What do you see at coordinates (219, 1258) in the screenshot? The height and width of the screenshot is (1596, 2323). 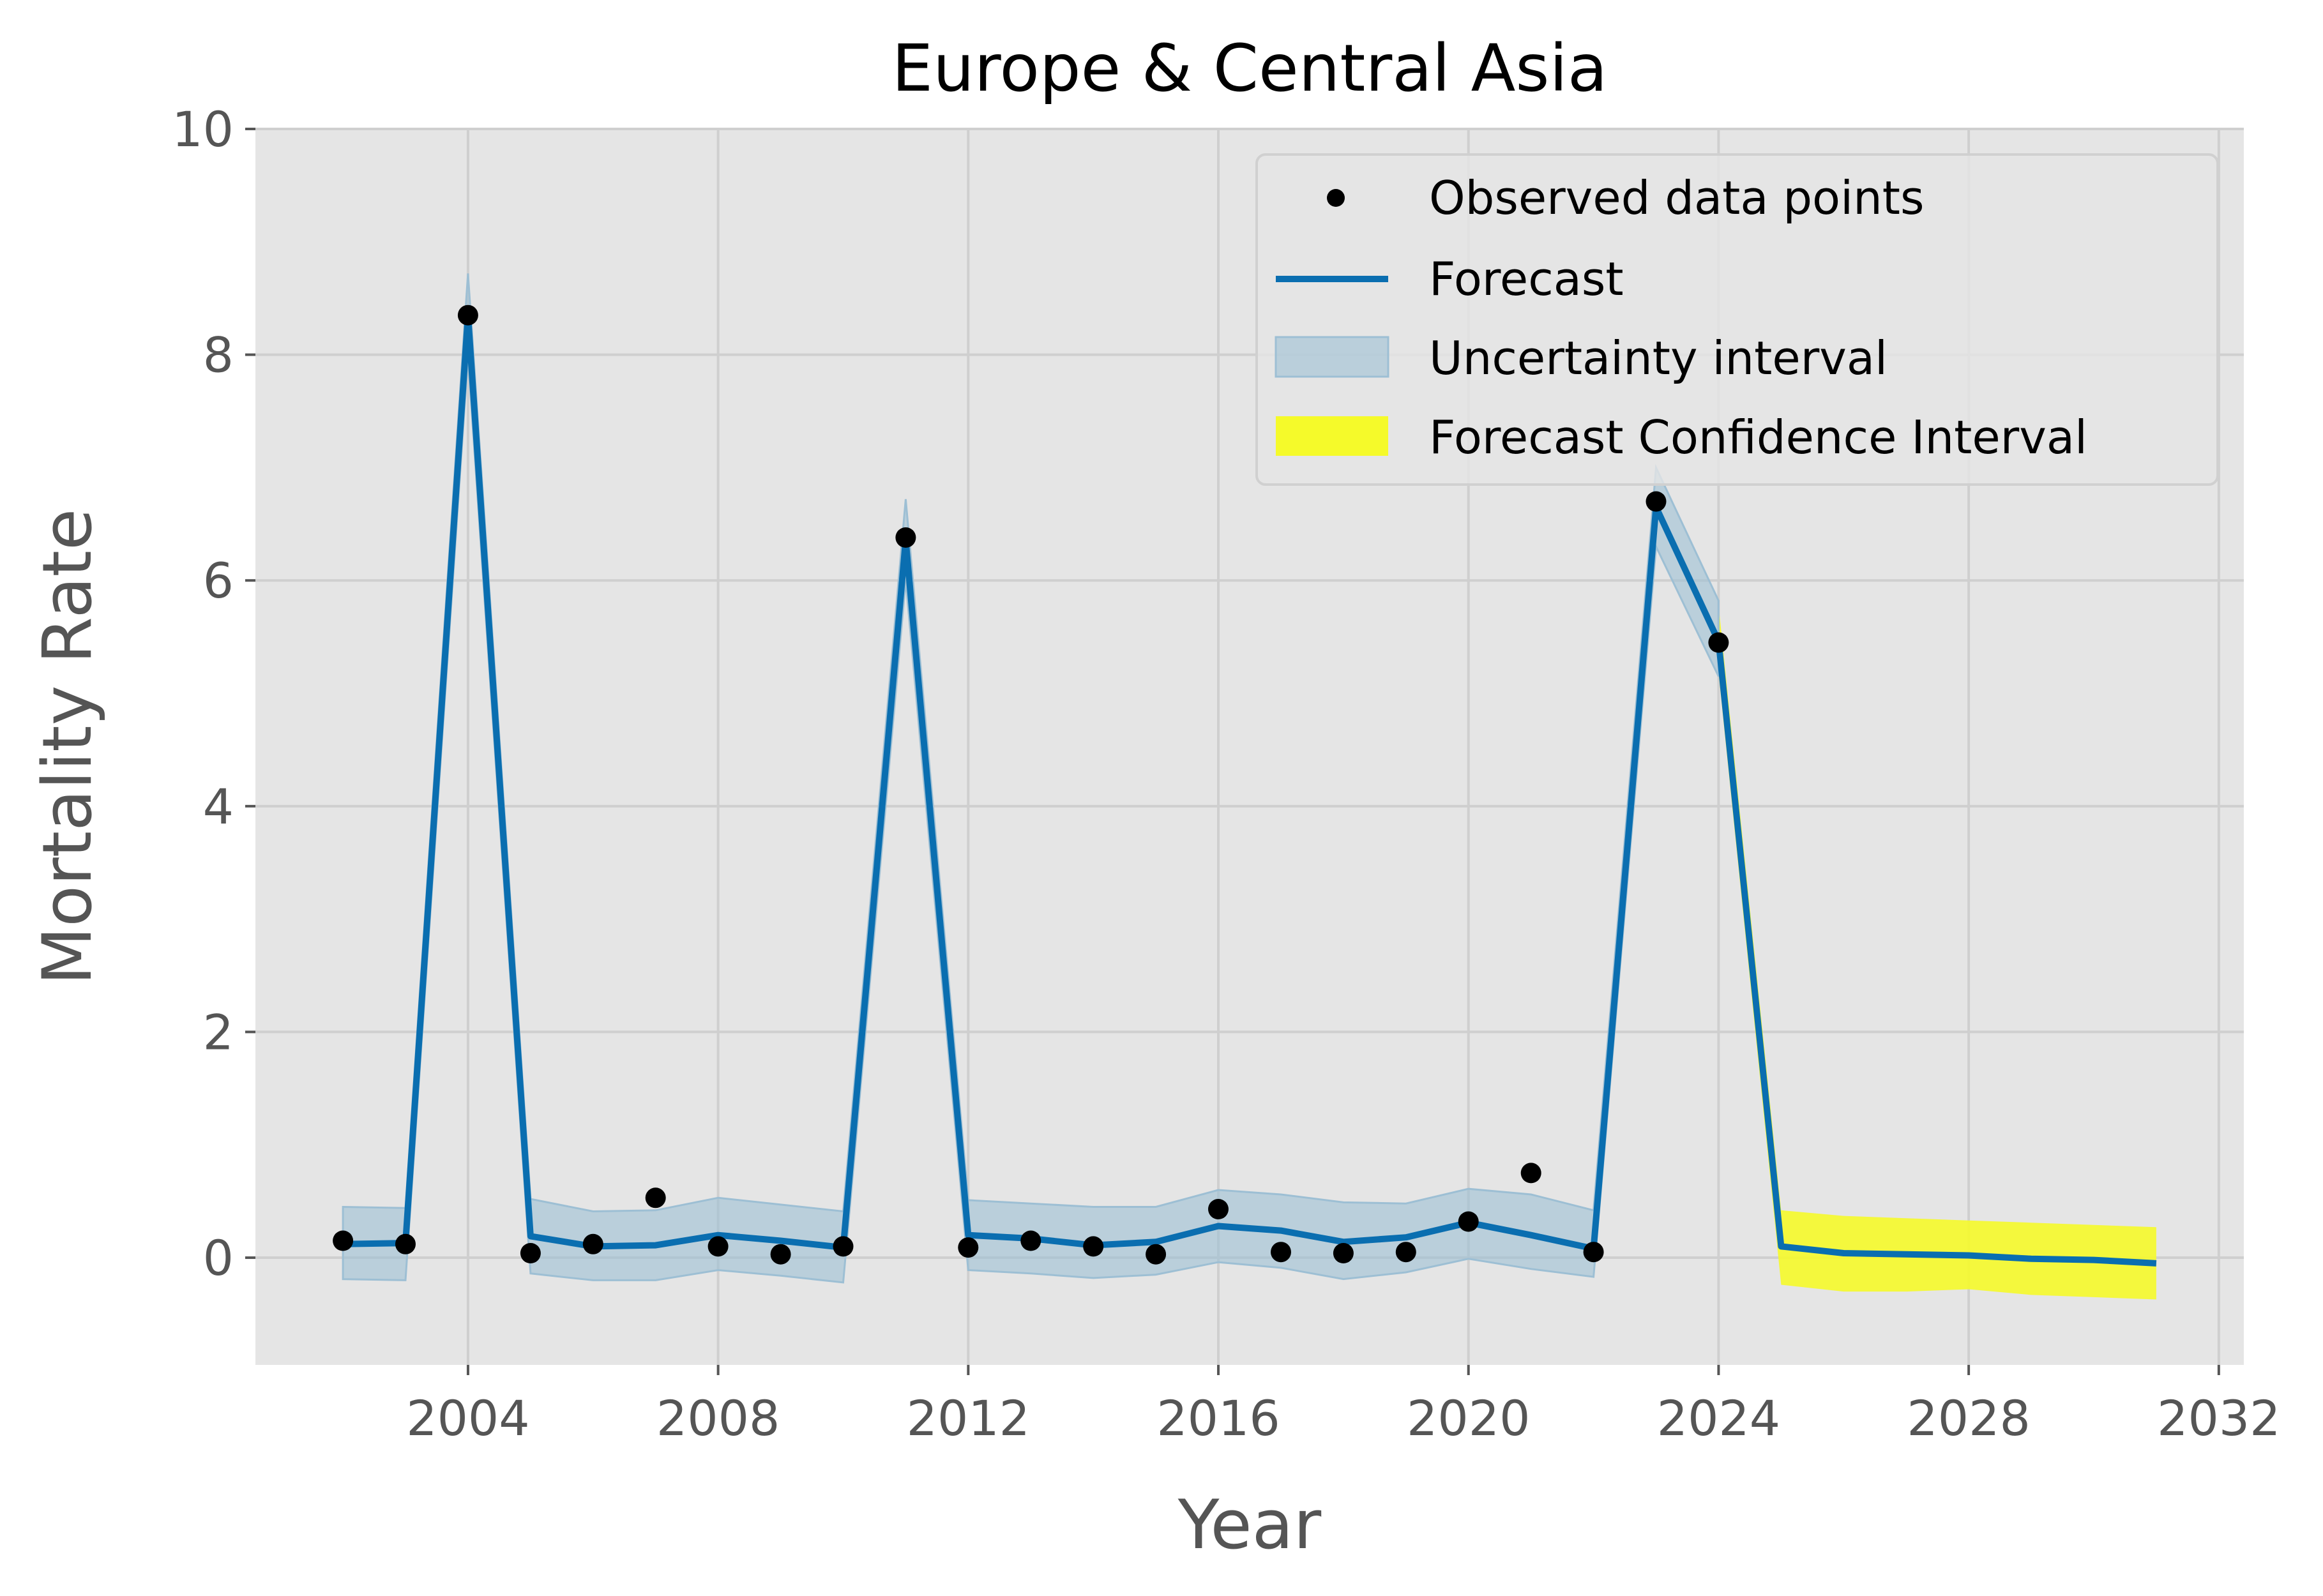 I see `y-tick-label: 0` at bounding box center [219, 1258].